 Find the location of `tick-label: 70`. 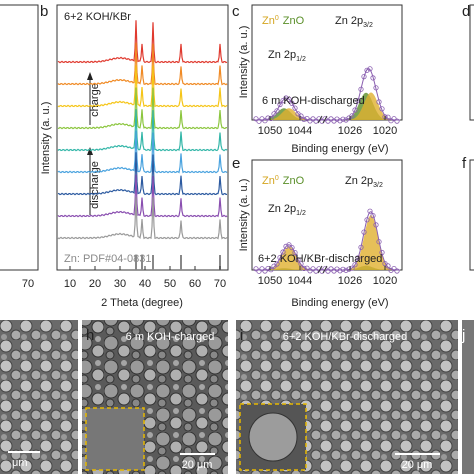

tick-label: 70 is located at coordinates (28, 284).